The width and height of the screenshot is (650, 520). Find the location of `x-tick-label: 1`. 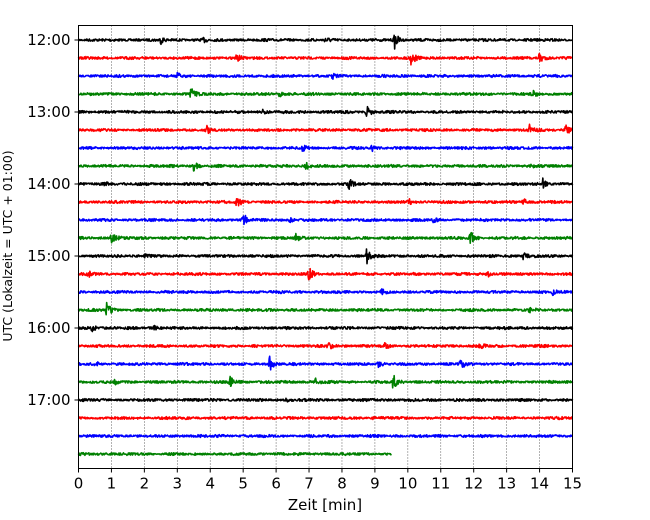

x-tick-label: 1 is located at coordinates (112, 484).